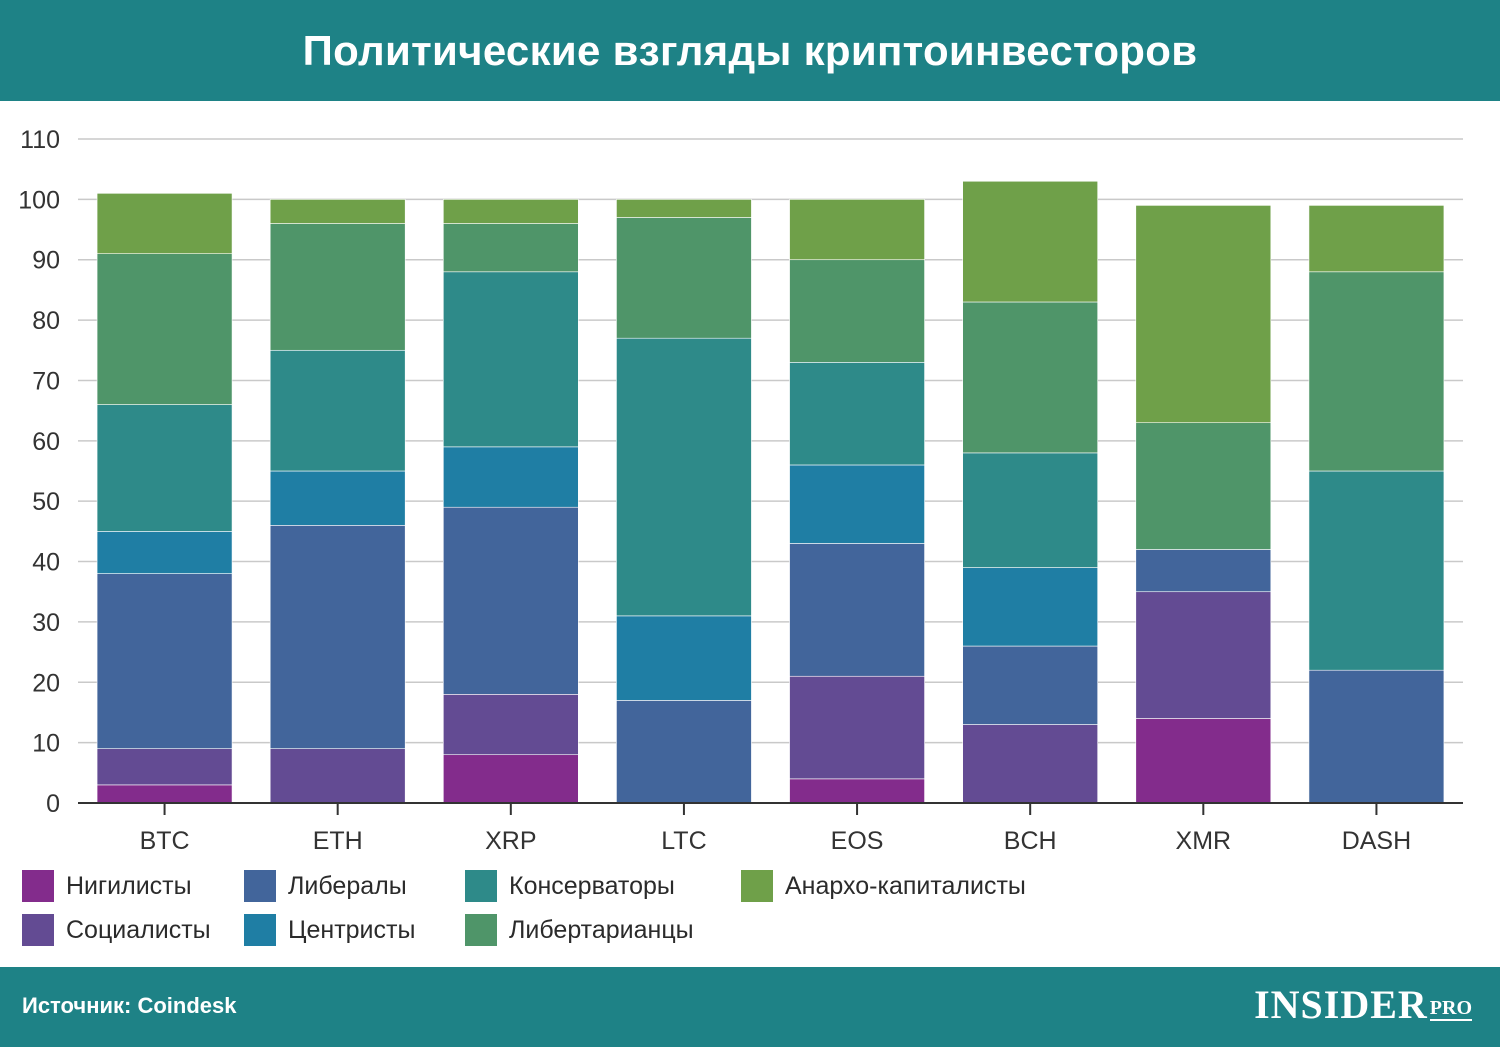 The height and width of the screenshot is (1047, 1500). What do you see at coordinates (1030, 841) in the screenshot?
I see `x-tick-label: BCH` at bounding box center [1030, 841].